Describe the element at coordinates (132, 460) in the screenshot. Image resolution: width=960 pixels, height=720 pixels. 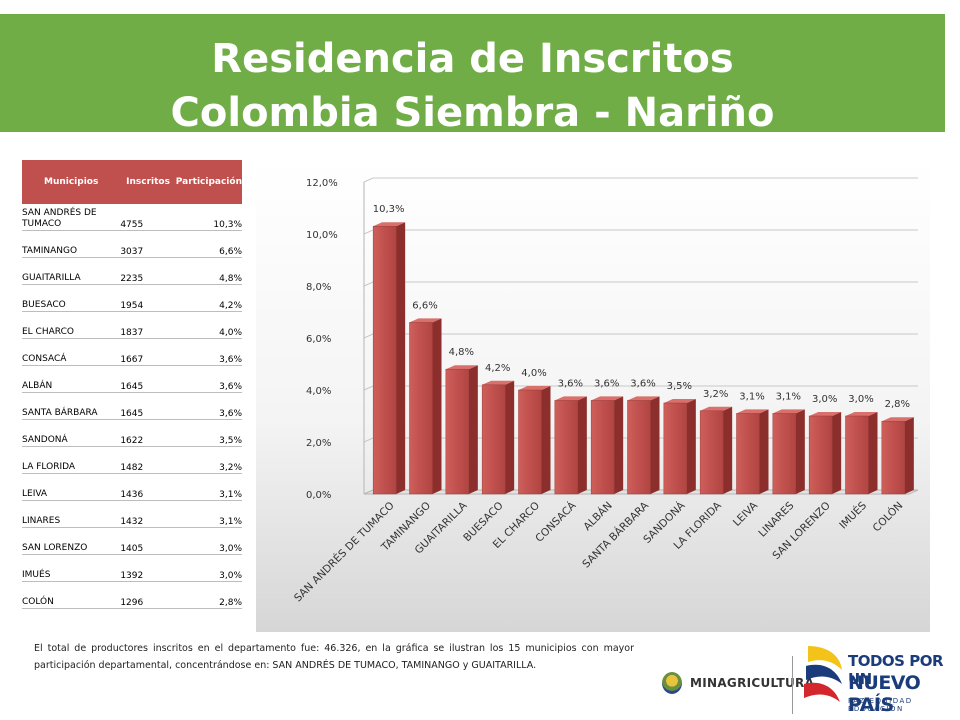
I see `table-row: LA FLORIDA 1482 3,2%` at that location.